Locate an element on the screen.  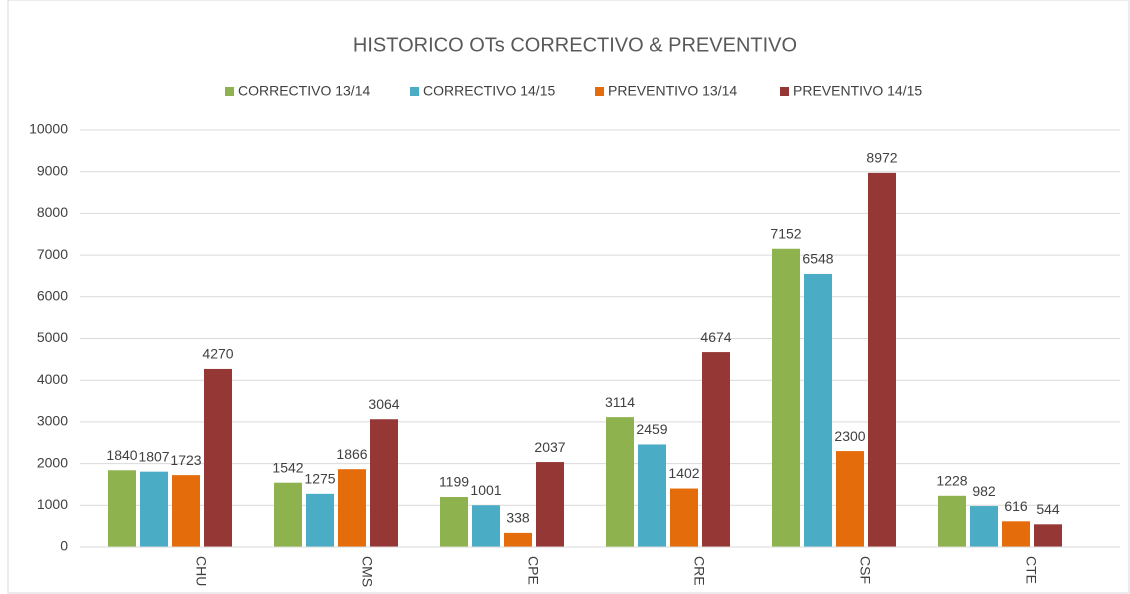
value-label: 2037 is located at coordinates (549, 447).